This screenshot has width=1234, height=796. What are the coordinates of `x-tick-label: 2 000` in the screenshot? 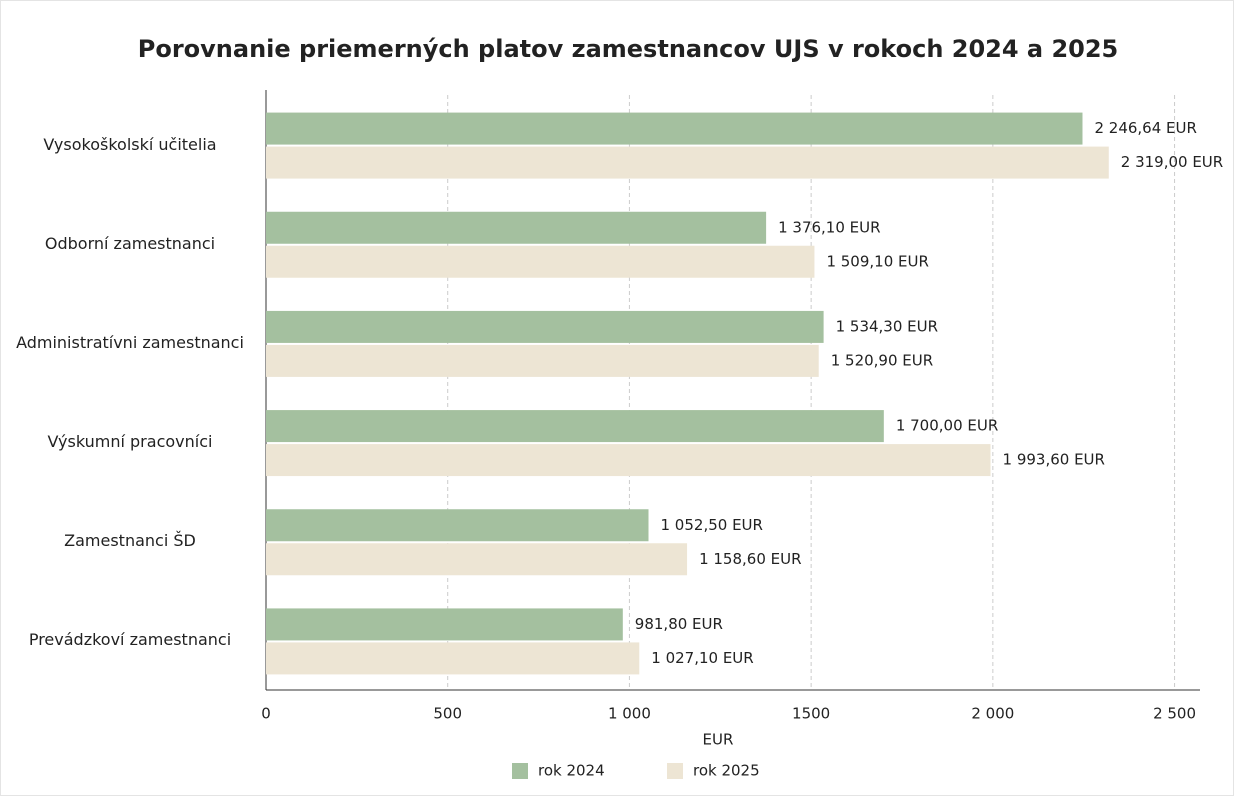 It's located at (992, 714).